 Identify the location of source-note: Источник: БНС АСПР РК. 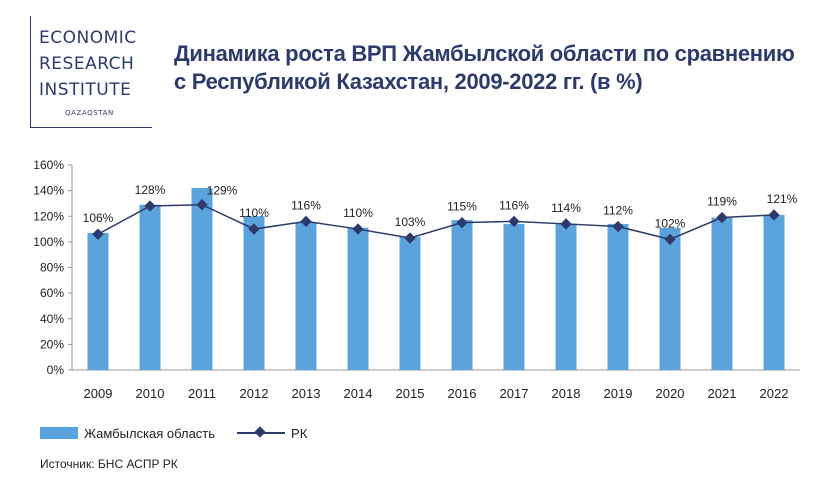
(109, 464).